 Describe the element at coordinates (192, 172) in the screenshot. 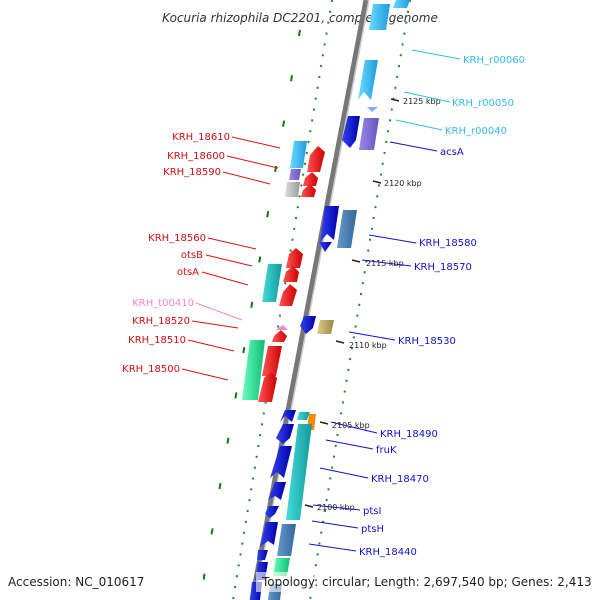

I see `label-KRH_18590: KRH_18590` at that location.